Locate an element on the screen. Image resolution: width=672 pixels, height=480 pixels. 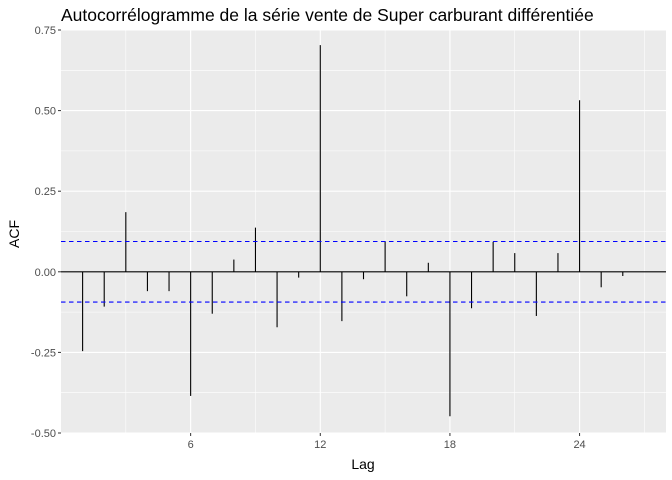
x-tick-label: 12 is located at coordinates (320, 445).